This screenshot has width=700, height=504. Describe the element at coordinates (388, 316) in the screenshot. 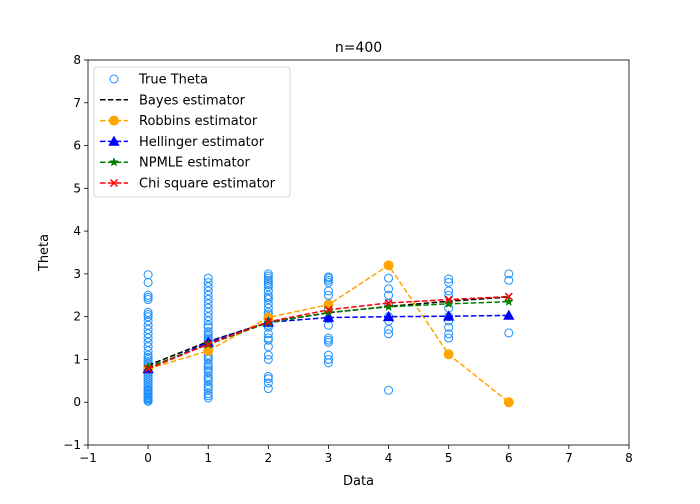

I see `hellinger-estimator-point` at that location.